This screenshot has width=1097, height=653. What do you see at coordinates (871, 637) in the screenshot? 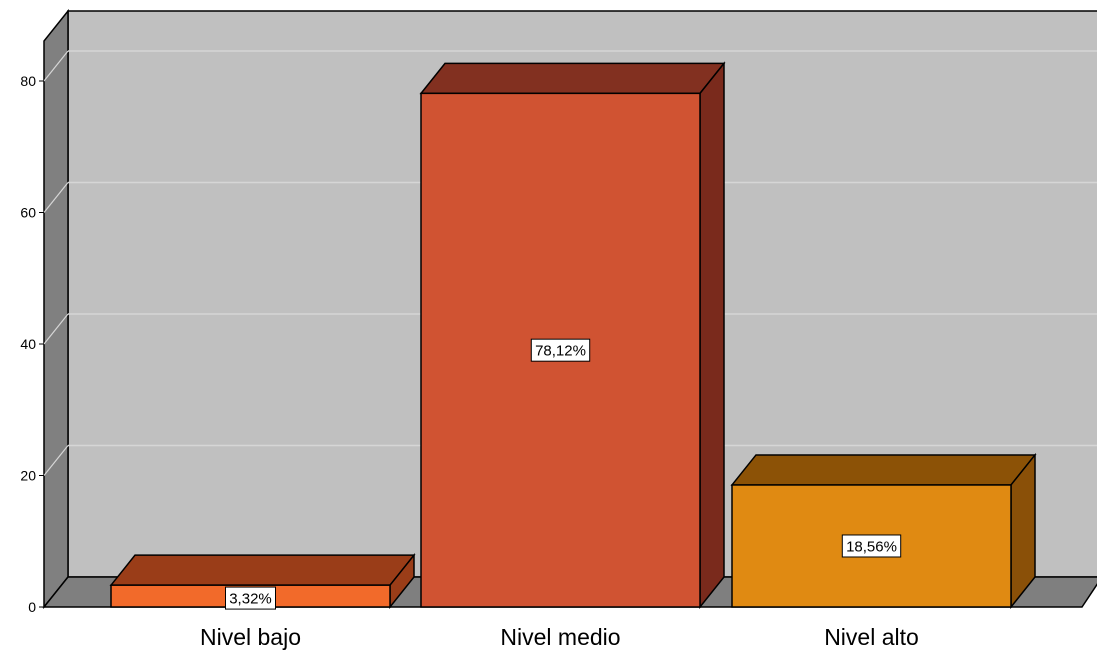
I see `x-tick-label: Nivel alto` at bounding box center [871, 637].